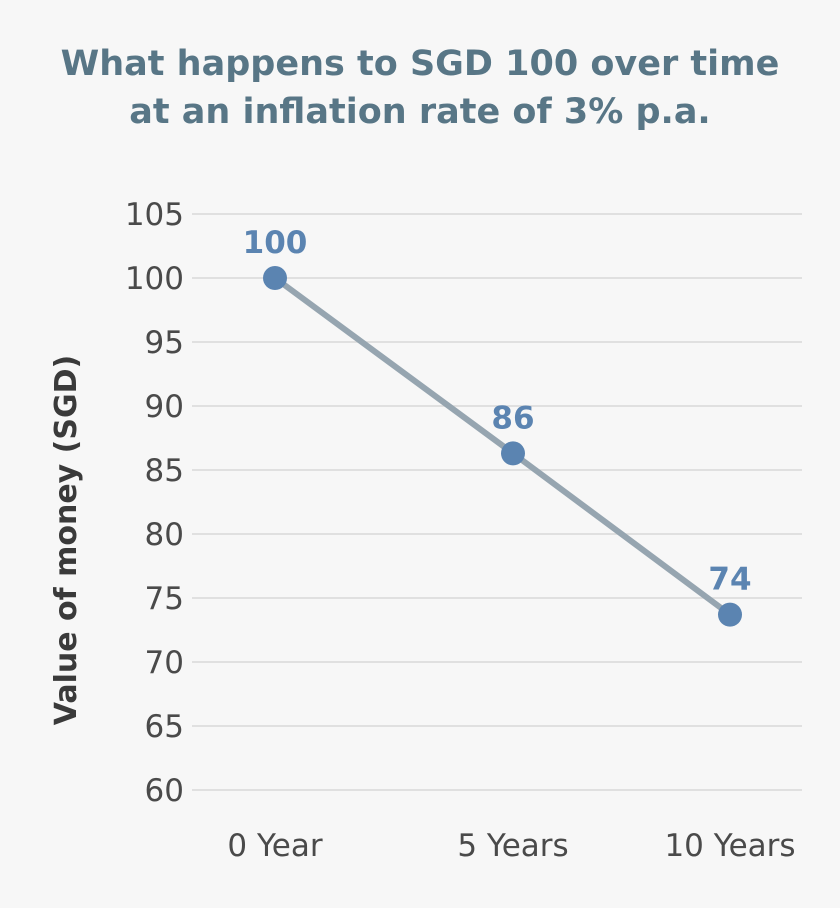 The image size is (840, 908). I want to click on x-tick-label: 10 Years, so click(729, 846).